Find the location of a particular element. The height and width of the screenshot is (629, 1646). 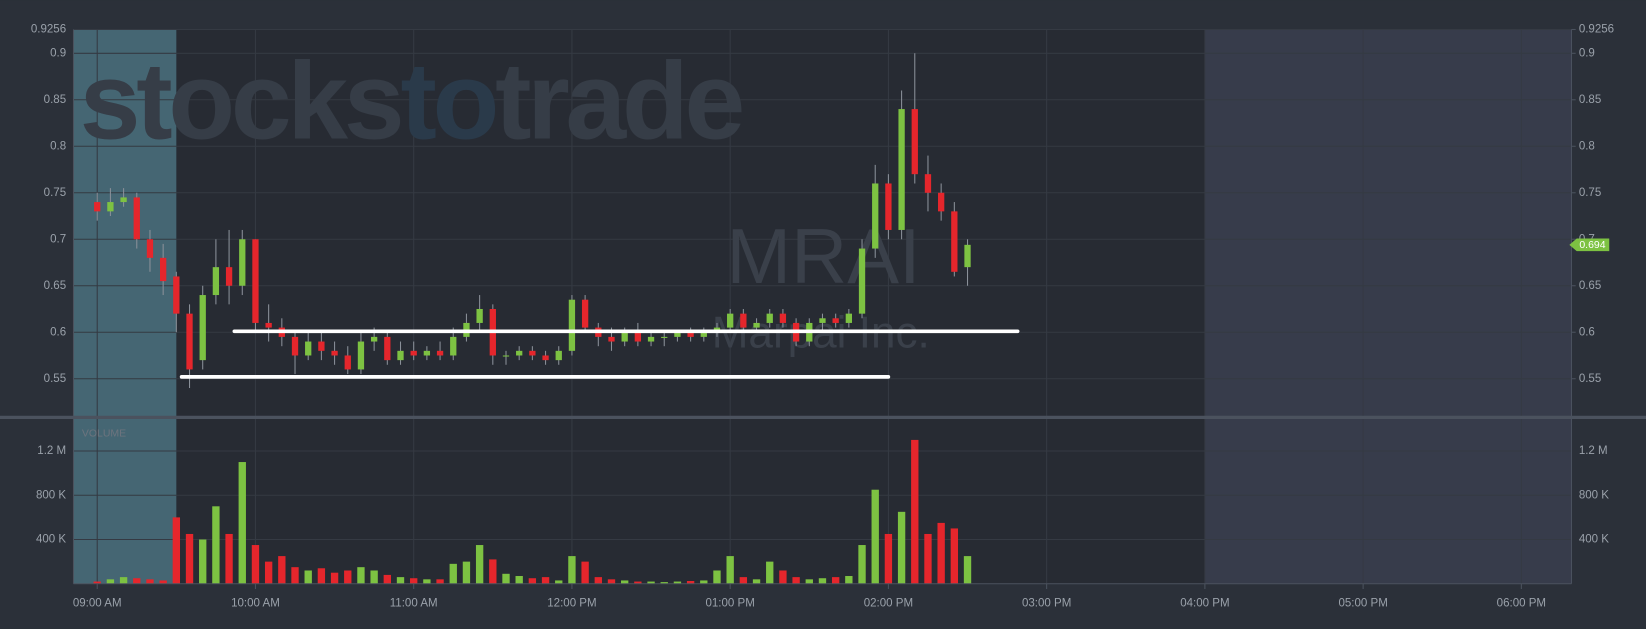

y-tick-label-right: 0.9 is located at coordinates (1587, 53).